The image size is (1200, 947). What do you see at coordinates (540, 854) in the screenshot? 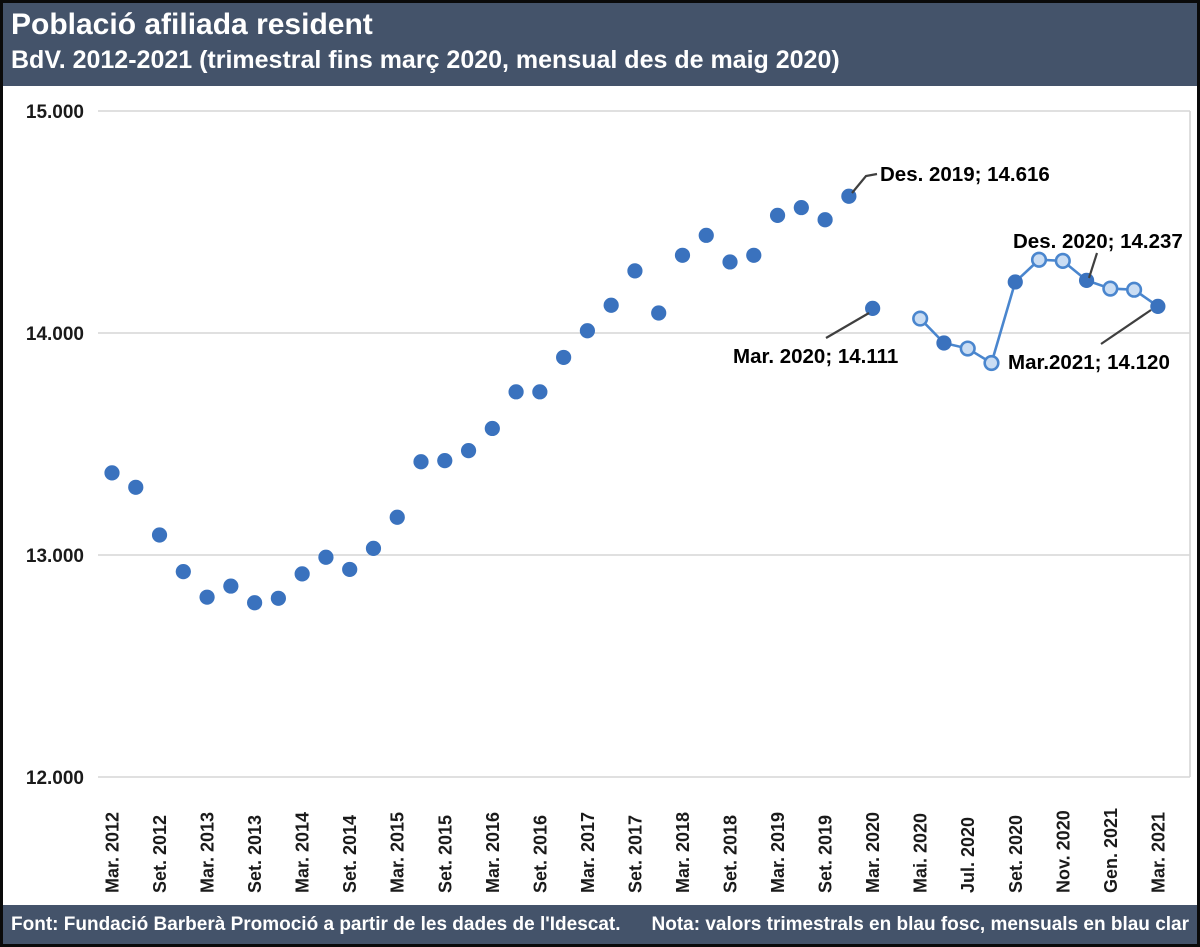
I see `x-tick-label: Set. 2016` at bounding box center [540, 854].